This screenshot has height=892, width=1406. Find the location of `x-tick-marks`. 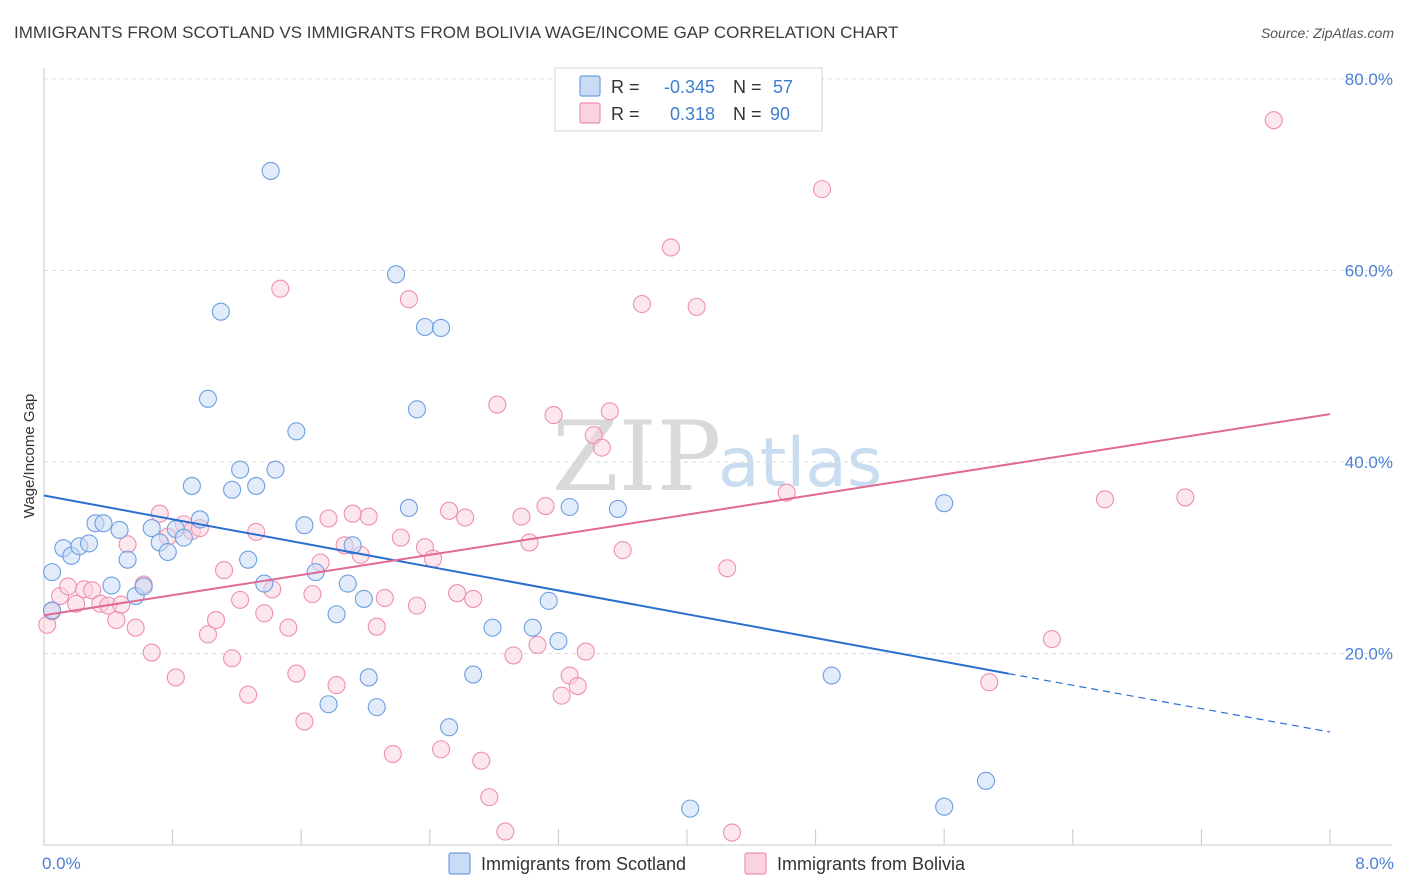

x-tick-marks is located at coordinates (751, 837).